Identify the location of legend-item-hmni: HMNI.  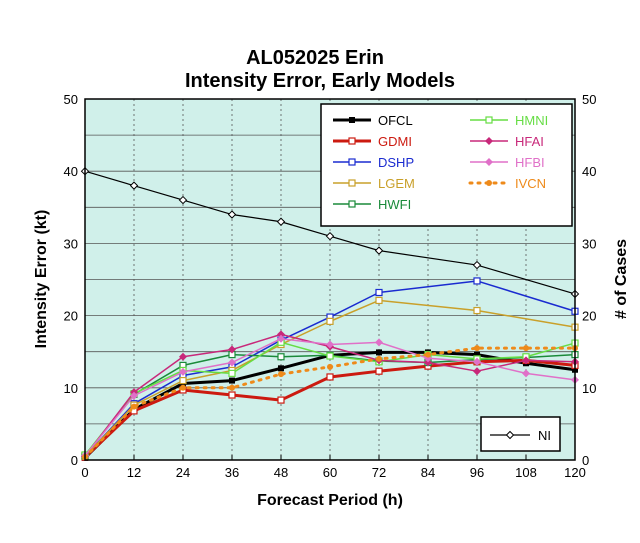
(509, 120).